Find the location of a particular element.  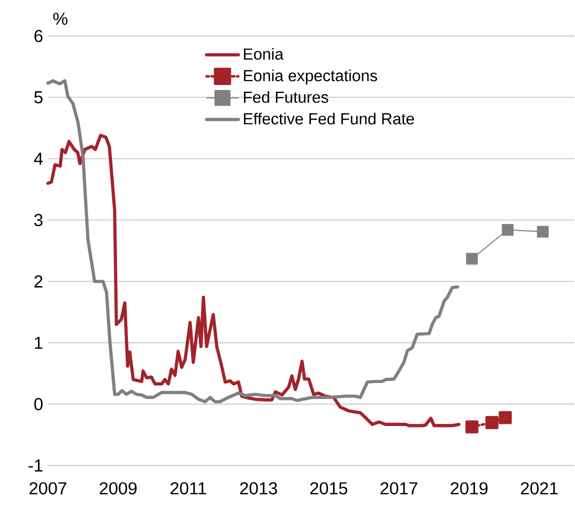

legend-label: Eonia is located at coordinates (264, 54).